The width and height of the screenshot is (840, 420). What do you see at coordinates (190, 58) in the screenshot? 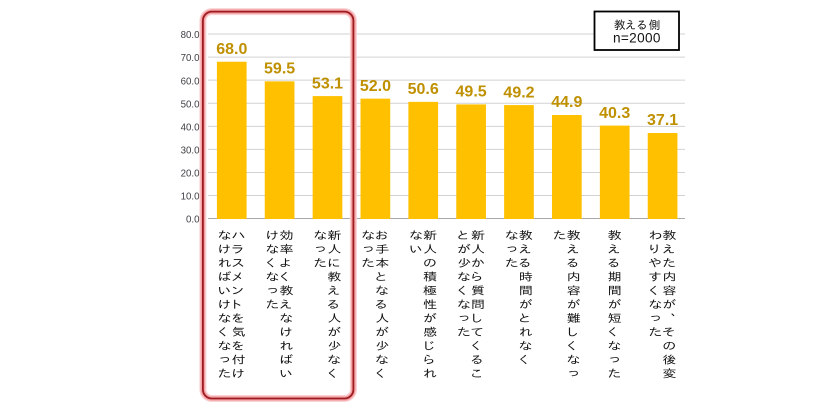
I see `svg-text: 70.0` at bounding box center [190, 58].